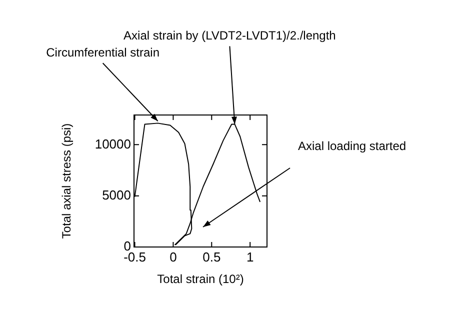  Describe the element at coordinates (112, 144) in the screenshot. I see `y-tick-label: 10000` at that location.